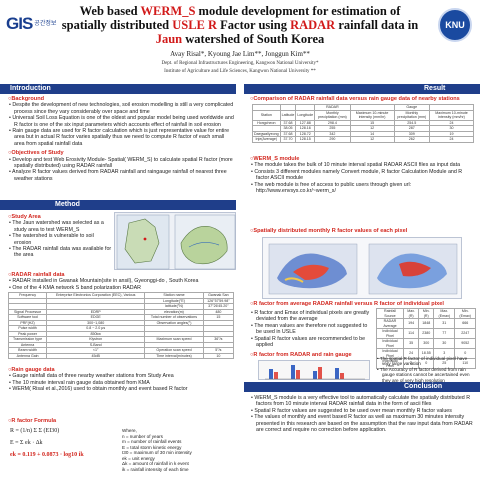 The image size is (480, 480). Describe the element at coordinates (96, 350) in the screenshot. I see `table-cell: <1°` at that location.